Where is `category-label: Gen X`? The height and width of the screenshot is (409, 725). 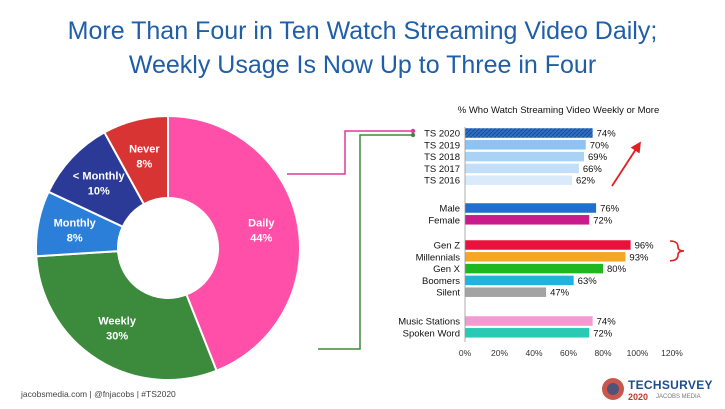 category-label: Gen X is located at coordinates (447, 269).